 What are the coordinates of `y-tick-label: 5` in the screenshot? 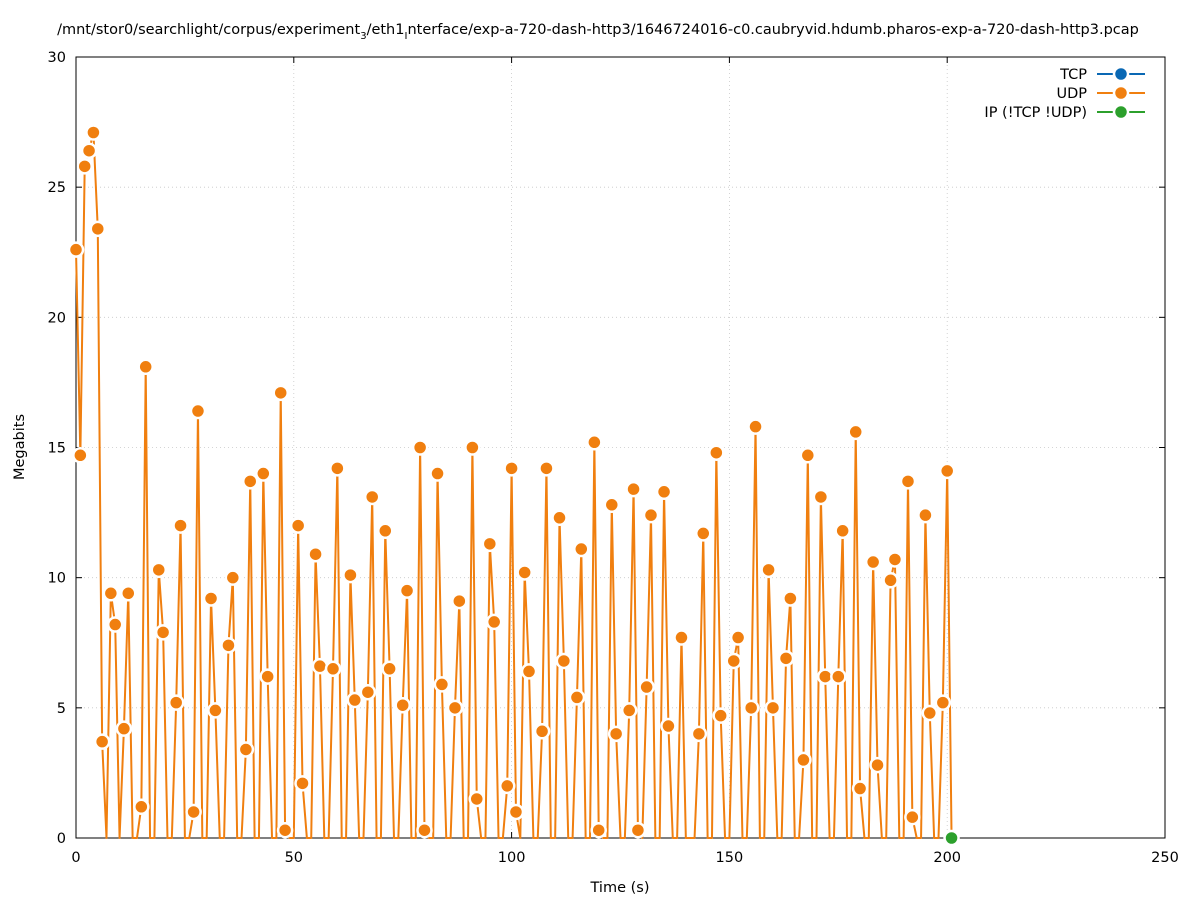 It's located at (61, 709).